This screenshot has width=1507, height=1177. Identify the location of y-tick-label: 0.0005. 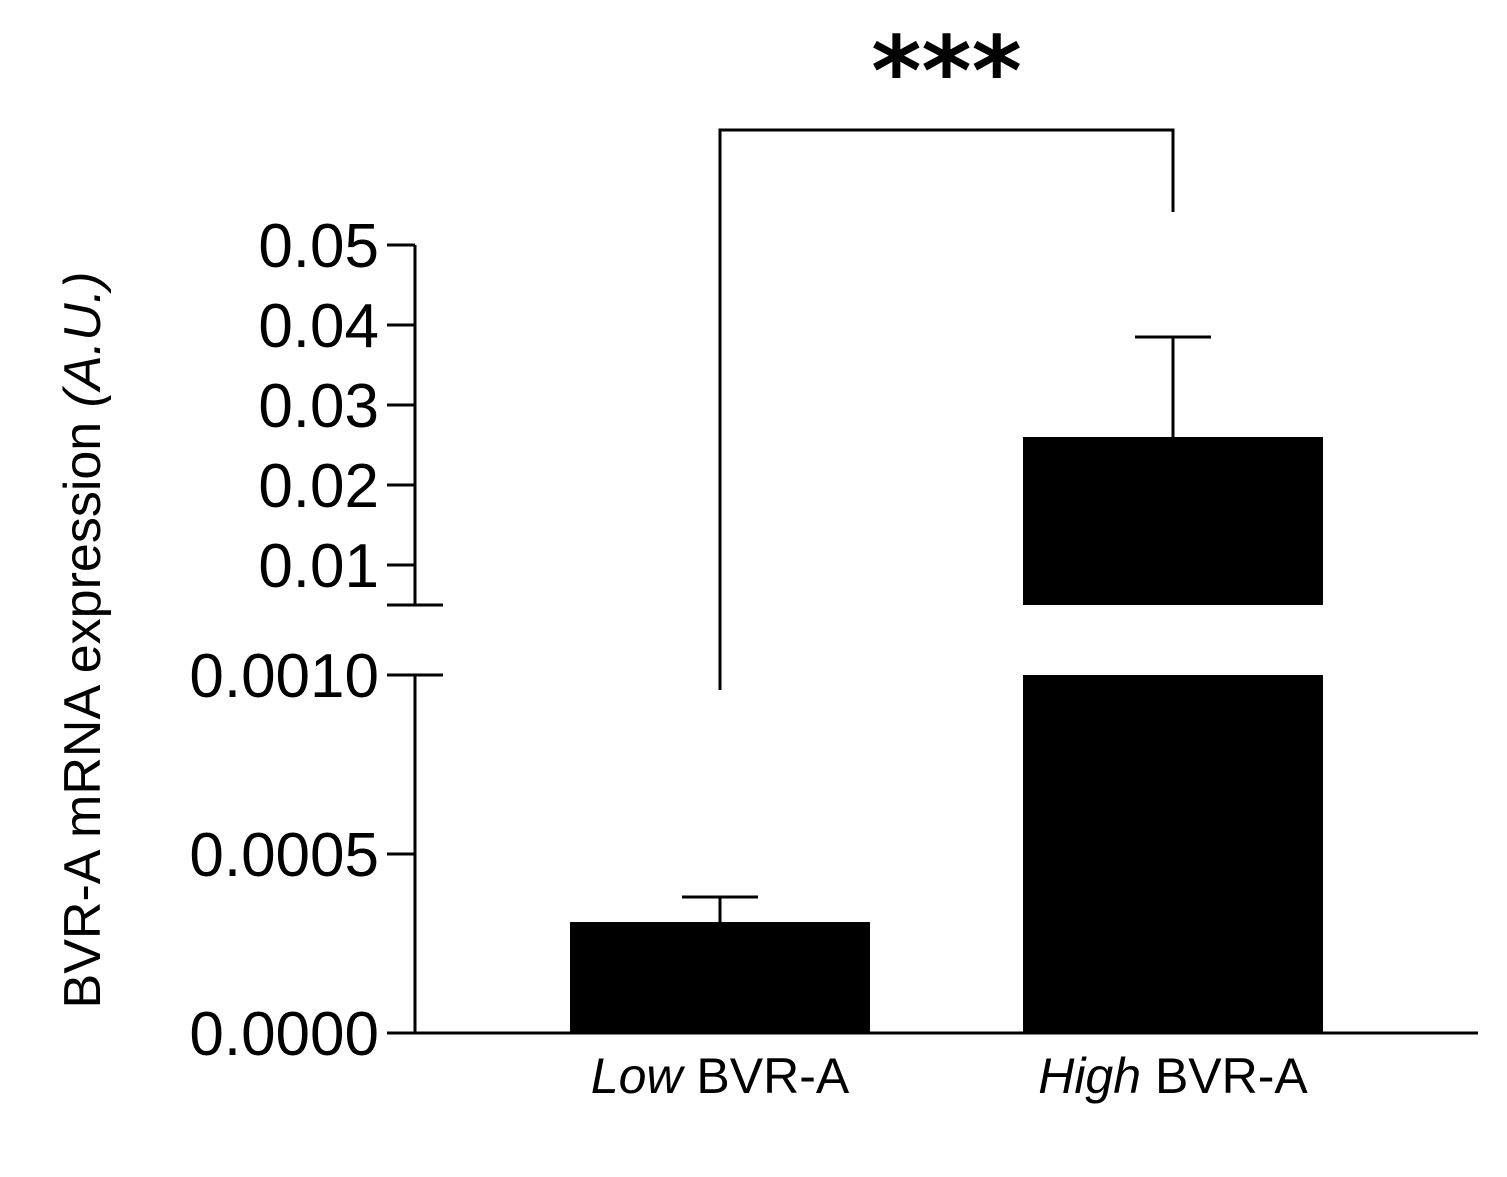
(284, 855).